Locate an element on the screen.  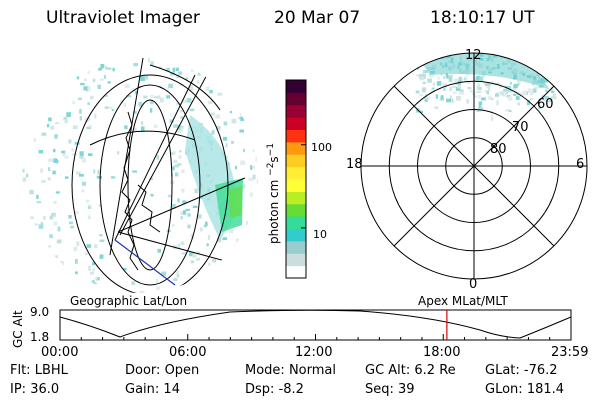
info-gain: Gain: 14 is located at coordinates (152, 389).